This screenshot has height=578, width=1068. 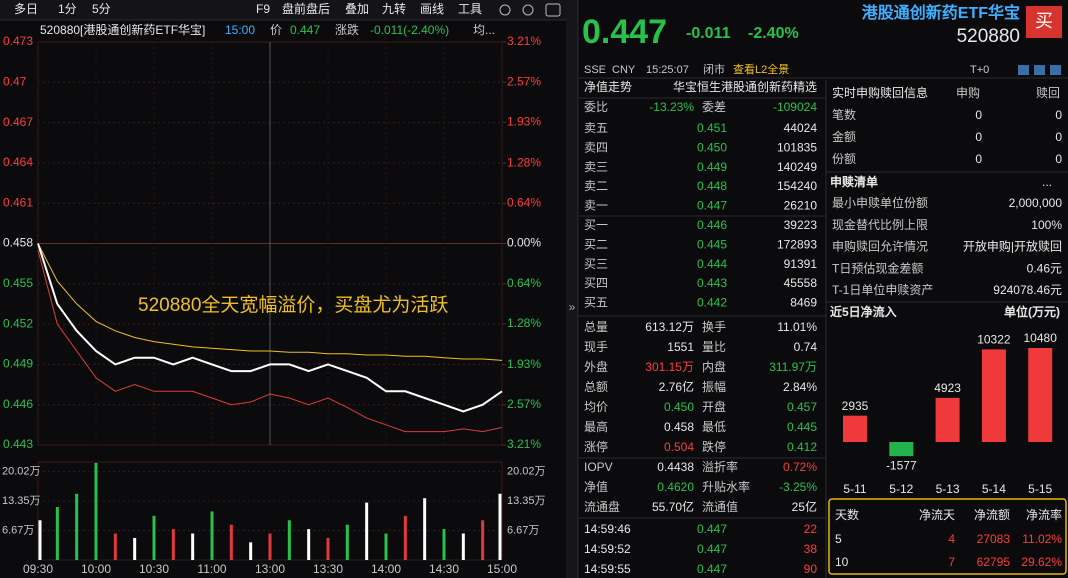 What do you see at coordinates (211, 569) in the screenshot?
I see `x-tick-label: 11:00` at bounding box center [211, 569].